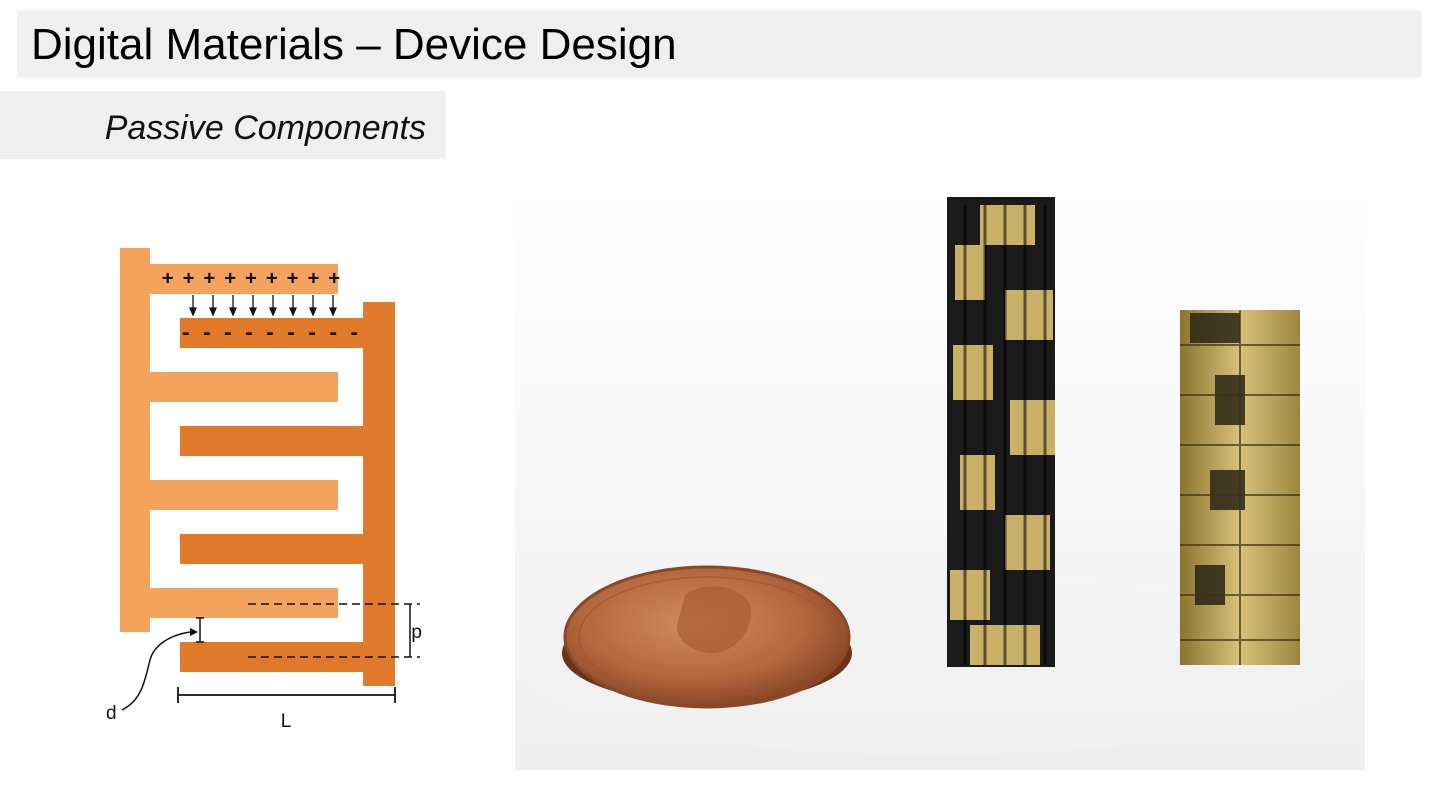  What do you see at coordinates (707, 637) in the screenshot?
I see `penny-coin` at bounding box center [707, 637].